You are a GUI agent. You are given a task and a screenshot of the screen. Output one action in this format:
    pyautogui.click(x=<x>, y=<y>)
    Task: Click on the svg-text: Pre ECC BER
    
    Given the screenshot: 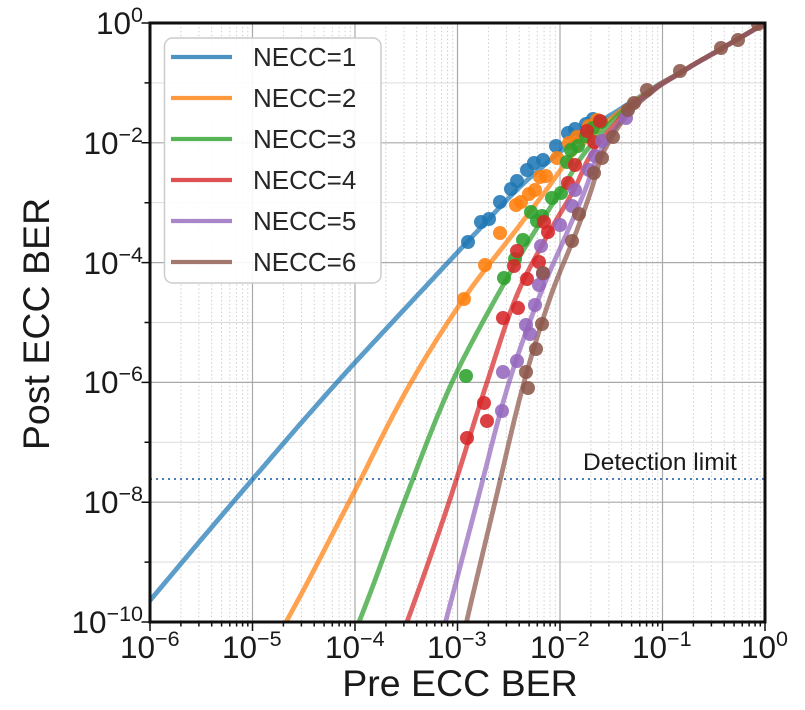 What is the action you would take?
    pyautogui.click(x=459, y=683)
    